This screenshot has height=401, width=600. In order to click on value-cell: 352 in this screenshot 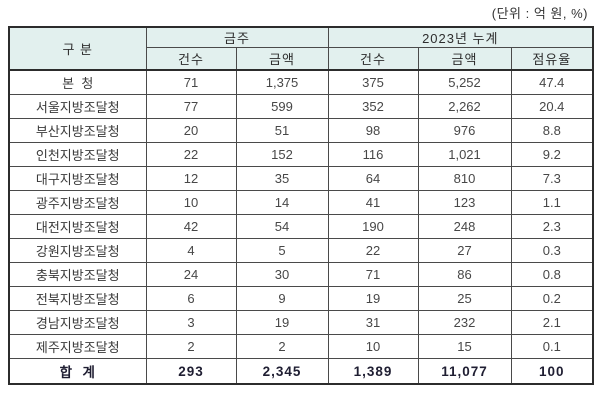, I will do `click(373, 106)`.